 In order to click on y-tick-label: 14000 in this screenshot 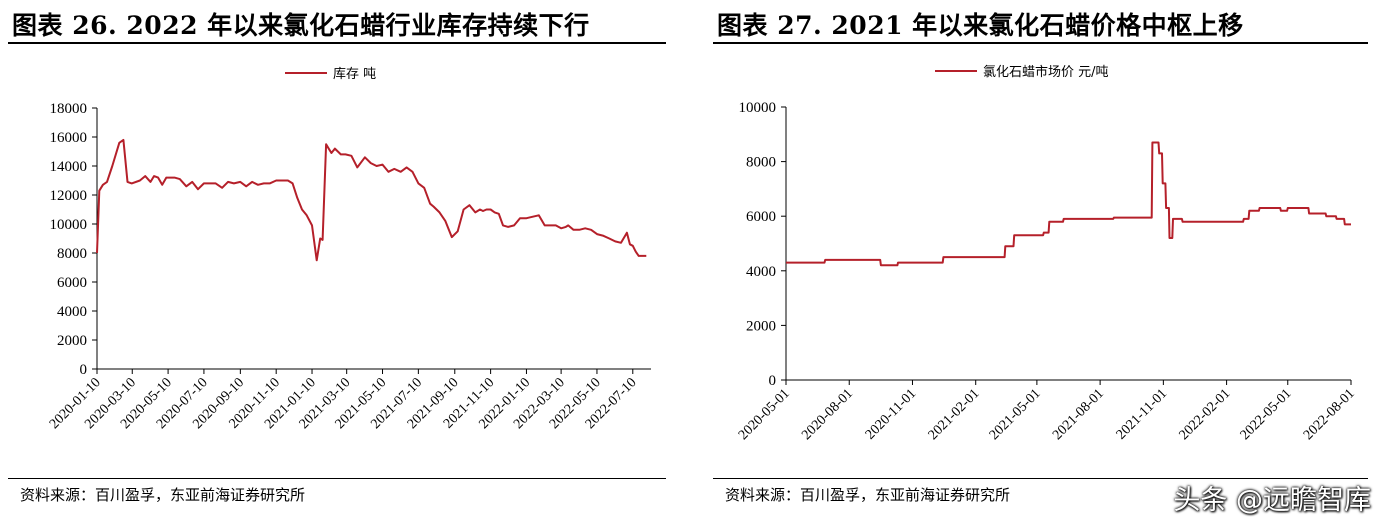, I will do `click(69, 167)`.